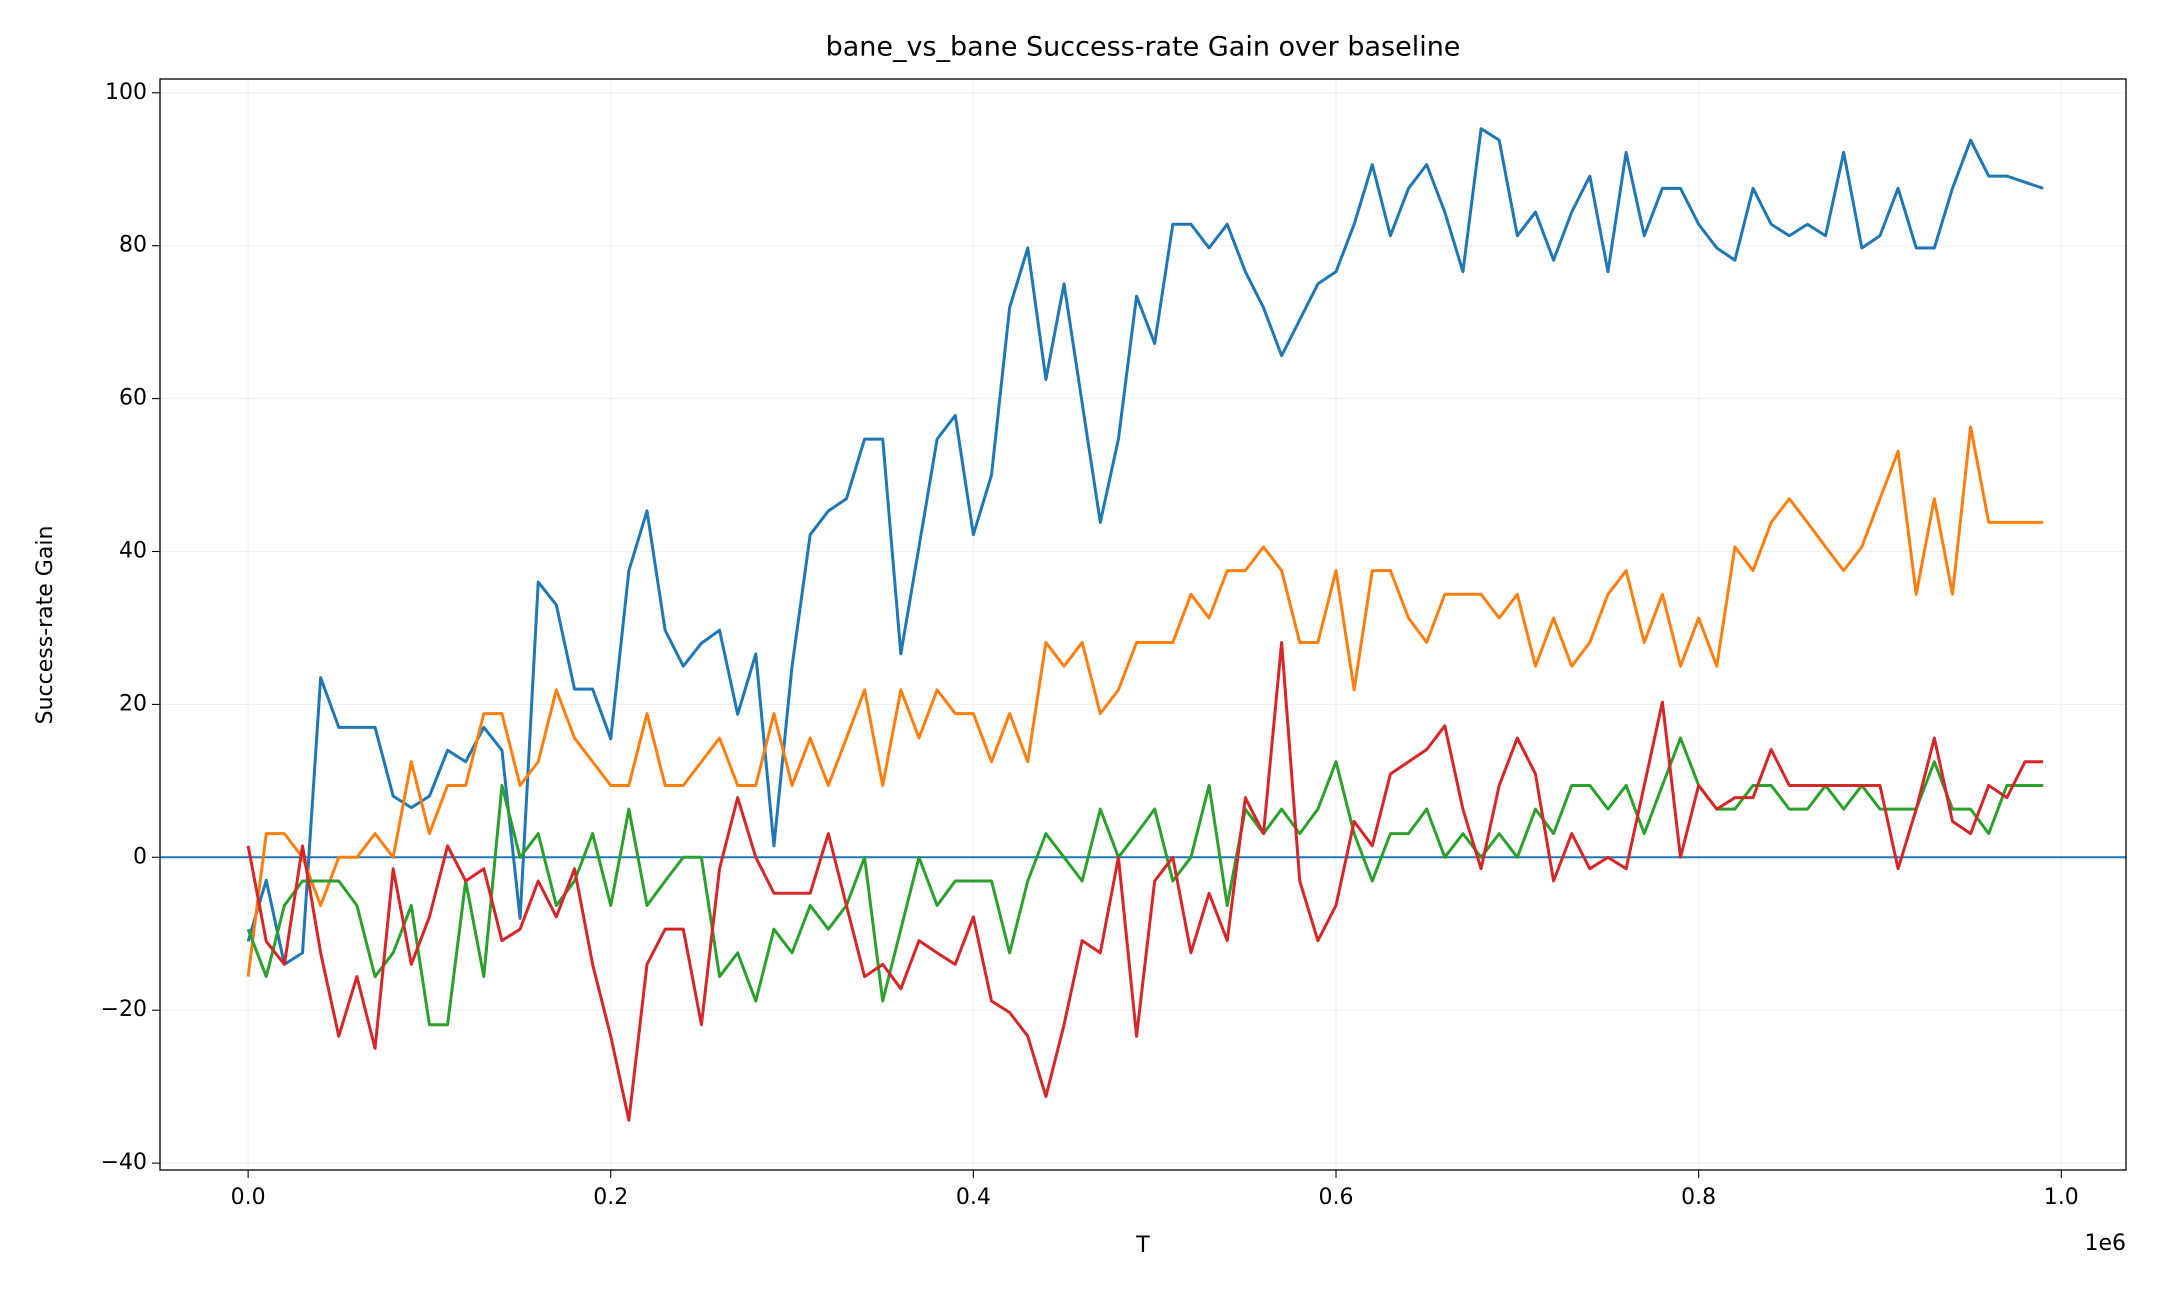  I want to click on y-tick-label: 100, so click(126, 92).